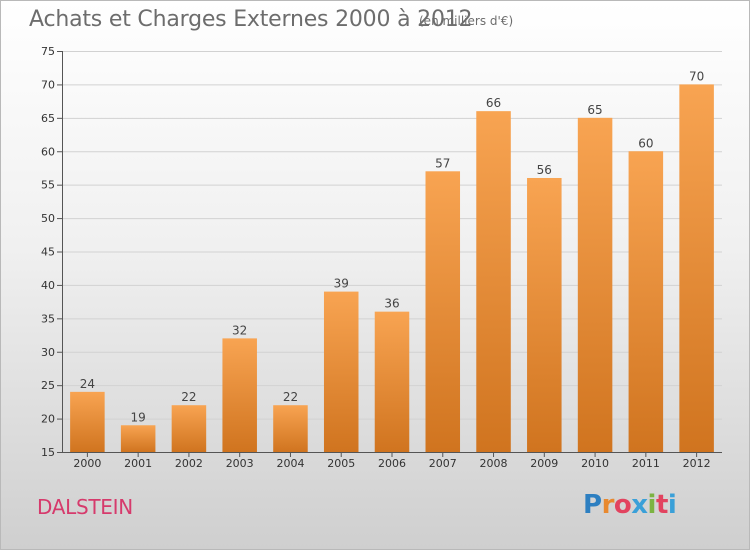  Describe the element at coordinates (85, 507) in the screenshot. I see `commune-name: DALSTEIN` at that location.